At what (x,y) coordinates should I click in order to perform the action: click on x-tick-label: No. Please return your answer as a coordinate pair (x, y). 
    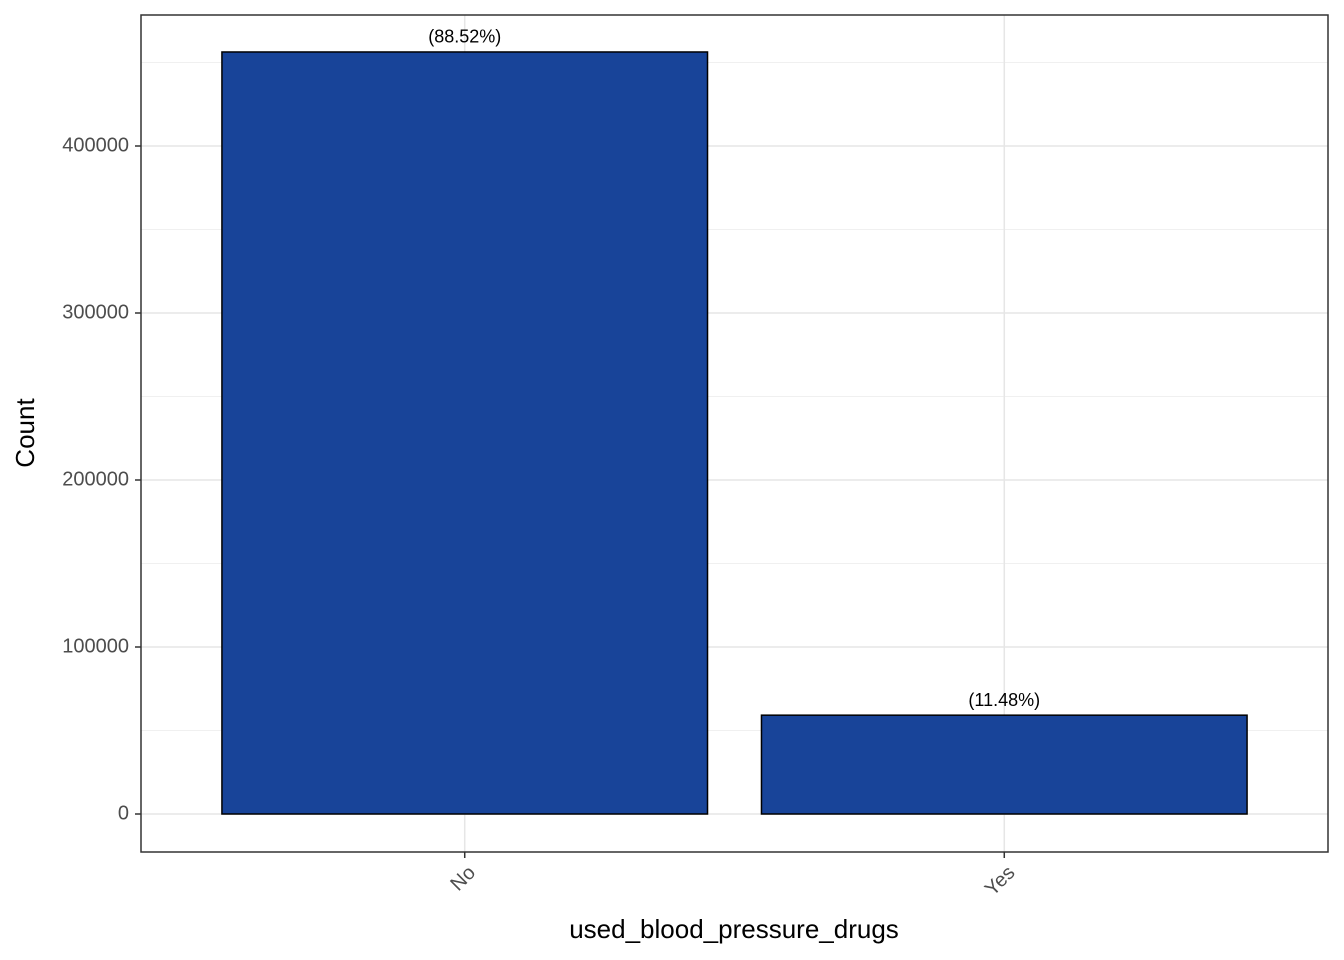
    Looking at the image, I should click on (463, 879).